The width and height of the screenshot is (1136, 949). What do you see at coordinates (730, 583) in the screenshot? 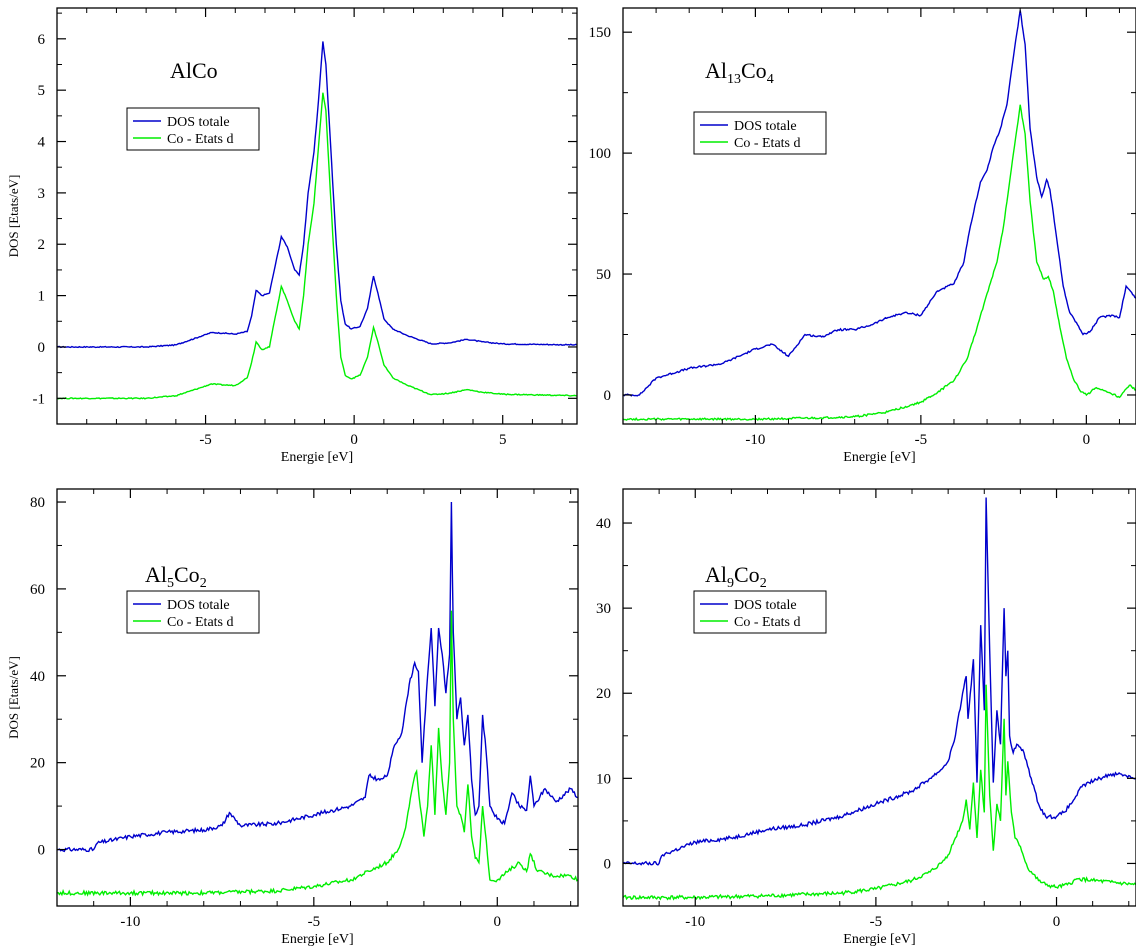
I see `chart-title-subscript: 9` at bounding box center [730, 583].